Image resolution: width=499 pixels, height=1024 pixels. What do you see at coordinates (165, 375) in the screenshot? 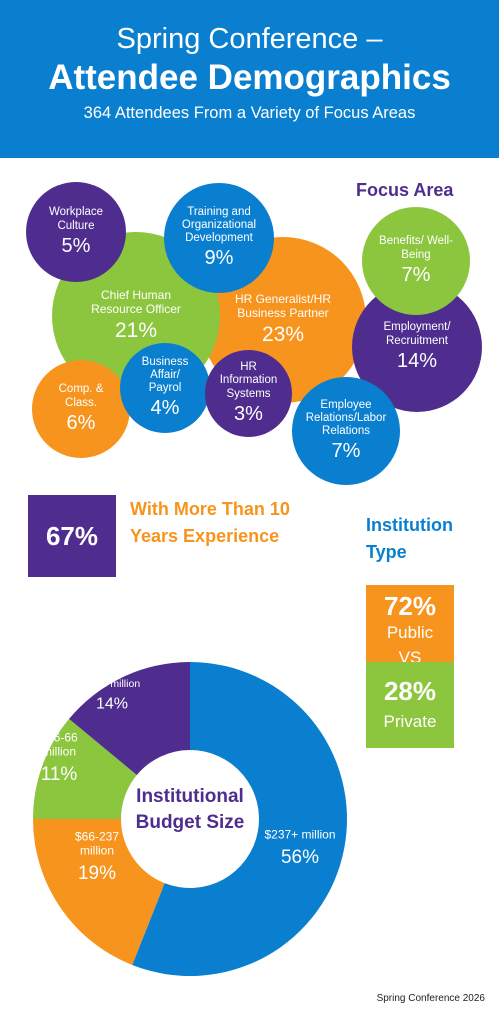
I see `bubble-label: Business Affair/ Payrol` at bounding box center [165, 375].